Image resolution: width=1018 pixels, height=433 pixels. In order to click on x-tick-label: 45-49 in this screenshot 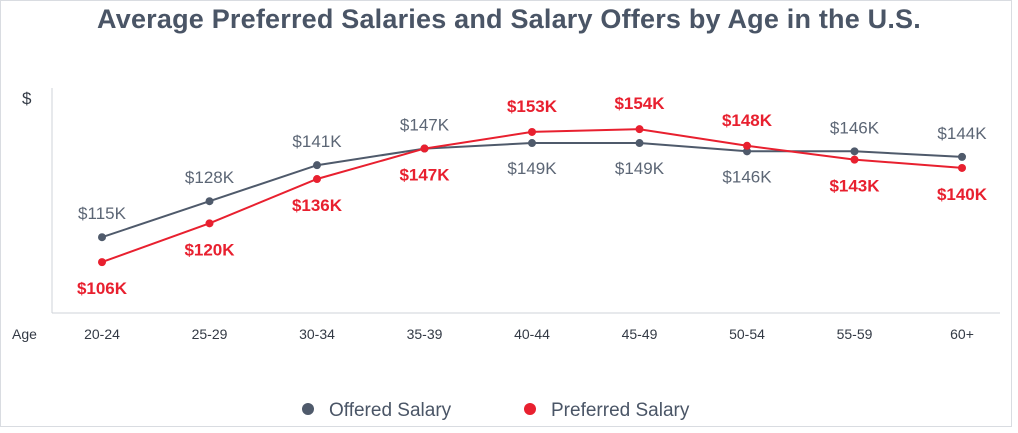, I will do `click(640, 334)`.